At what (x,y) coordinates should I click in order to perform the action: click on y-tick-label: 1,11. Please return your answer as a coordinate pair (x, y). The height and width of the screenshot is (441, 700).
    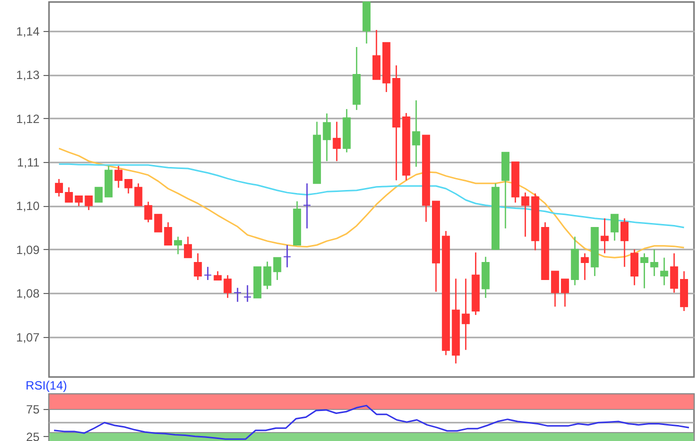
    Looking at the image, I should click on (28, 162).